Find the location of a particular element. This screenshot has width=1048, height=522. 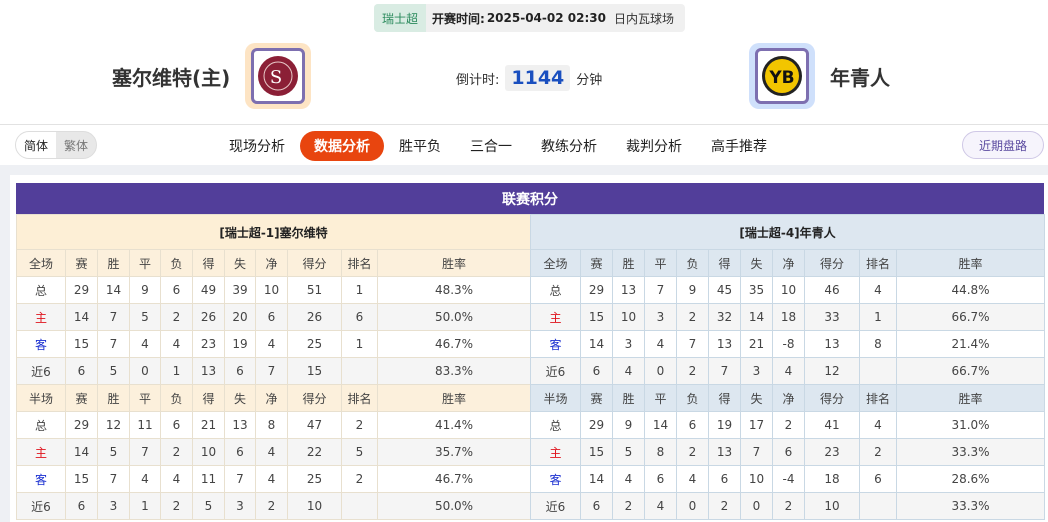

tab-4: 教练分析 is located at coordinates (569, 147).